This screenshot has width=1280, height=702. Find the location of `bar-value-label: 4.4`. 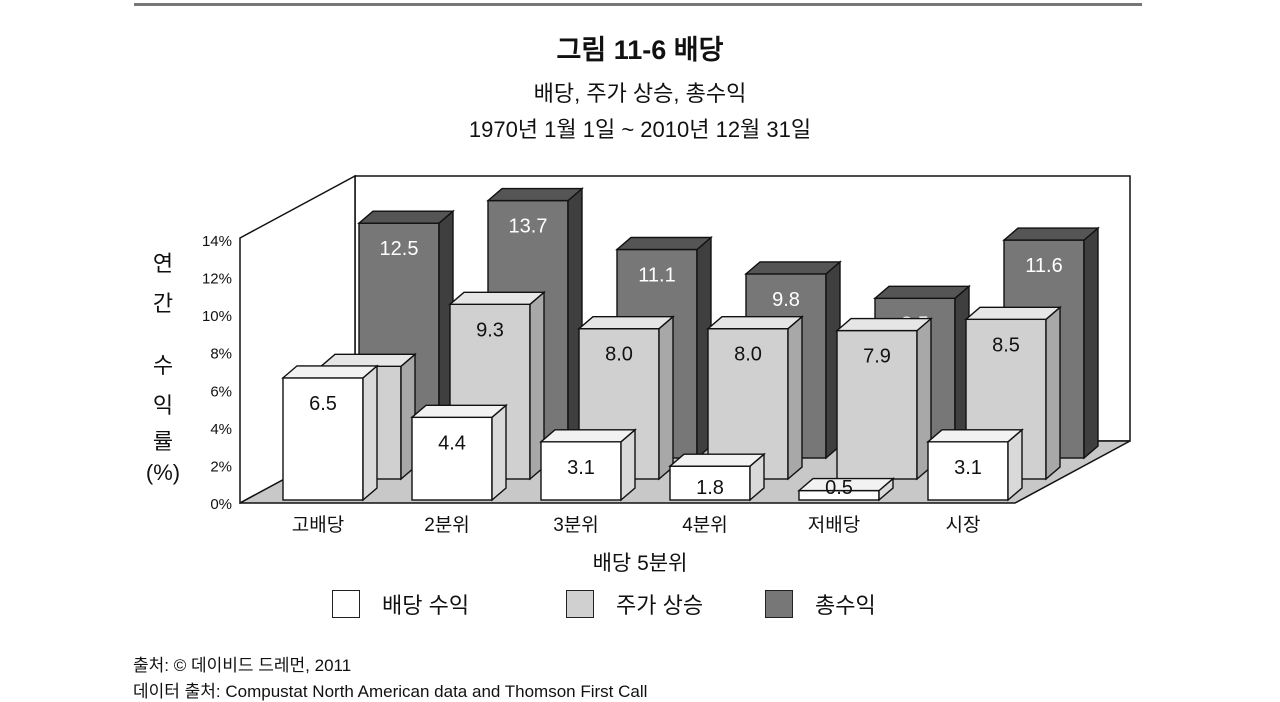

bar-value-label: 4.4 is located at coordinates (452, 443).